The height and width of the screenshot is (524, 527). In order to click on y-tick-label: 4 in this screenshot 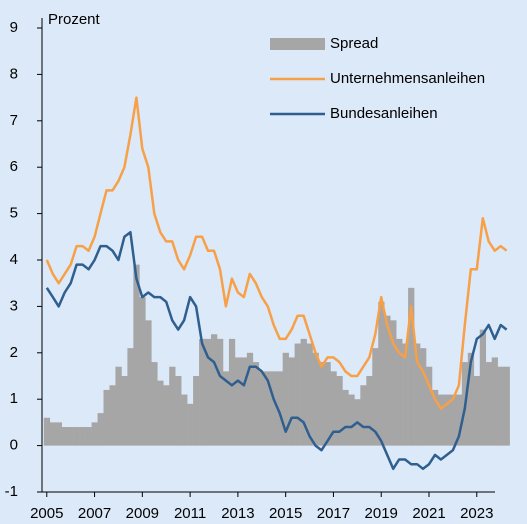, I will do `click(14, 259)`.